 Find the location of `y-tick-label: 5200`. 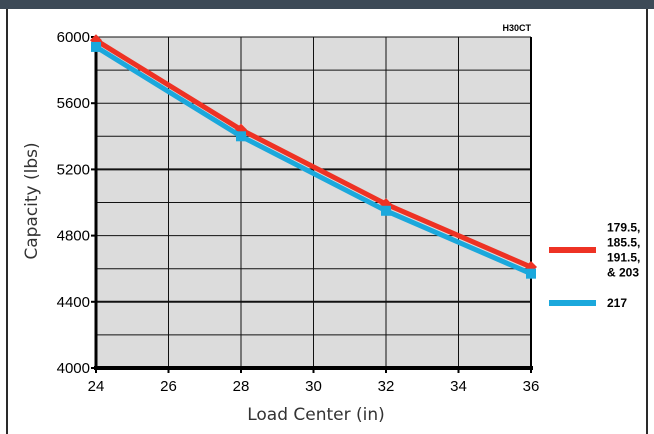

y-tick-label: 5200 is located at coordinates (73, 169).